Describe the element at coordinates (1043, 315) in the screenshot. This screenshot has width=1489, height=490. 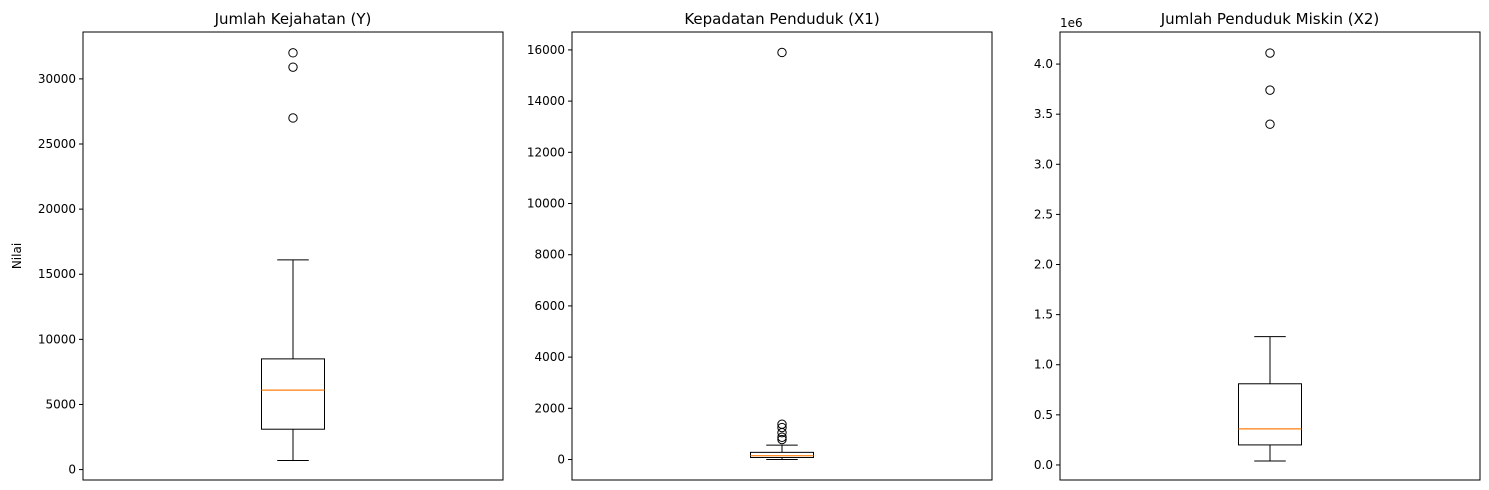
I see `y-tick-label: 1.5` at that location.